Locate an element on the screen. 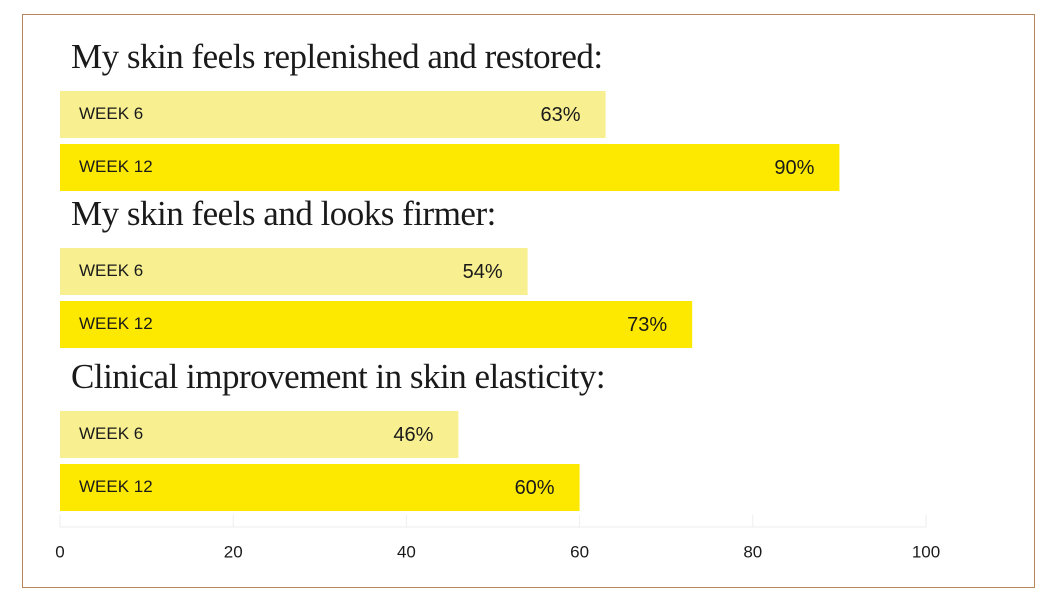  x-tick-label: 20 is located at coordinates (233, 551).